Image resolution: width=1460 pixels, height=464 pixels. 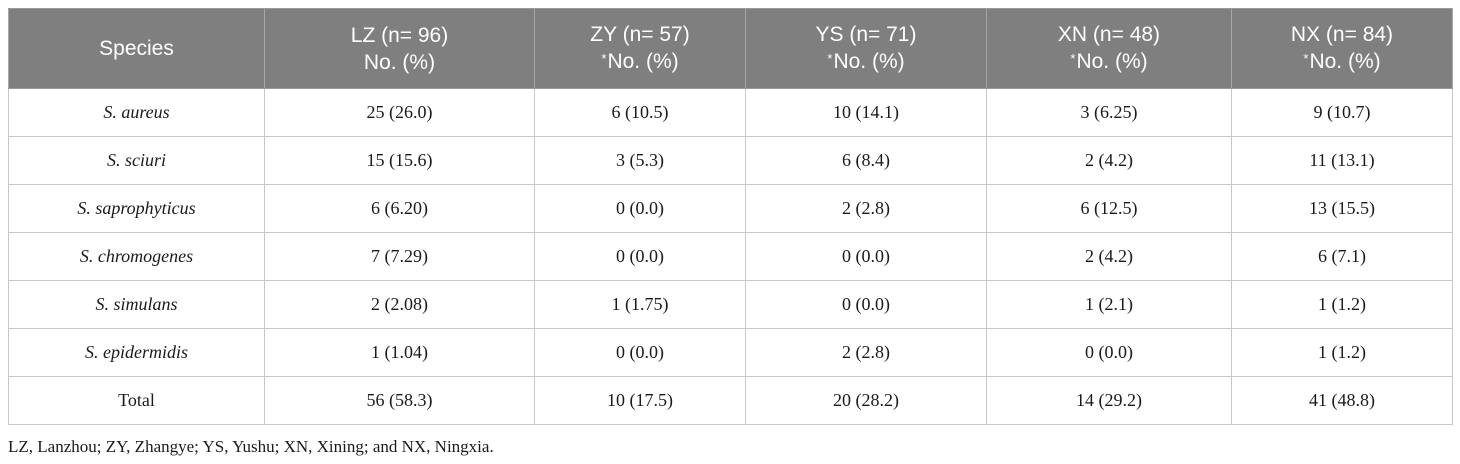 I want to click on total-label: Total, so click(x=136, y=400).